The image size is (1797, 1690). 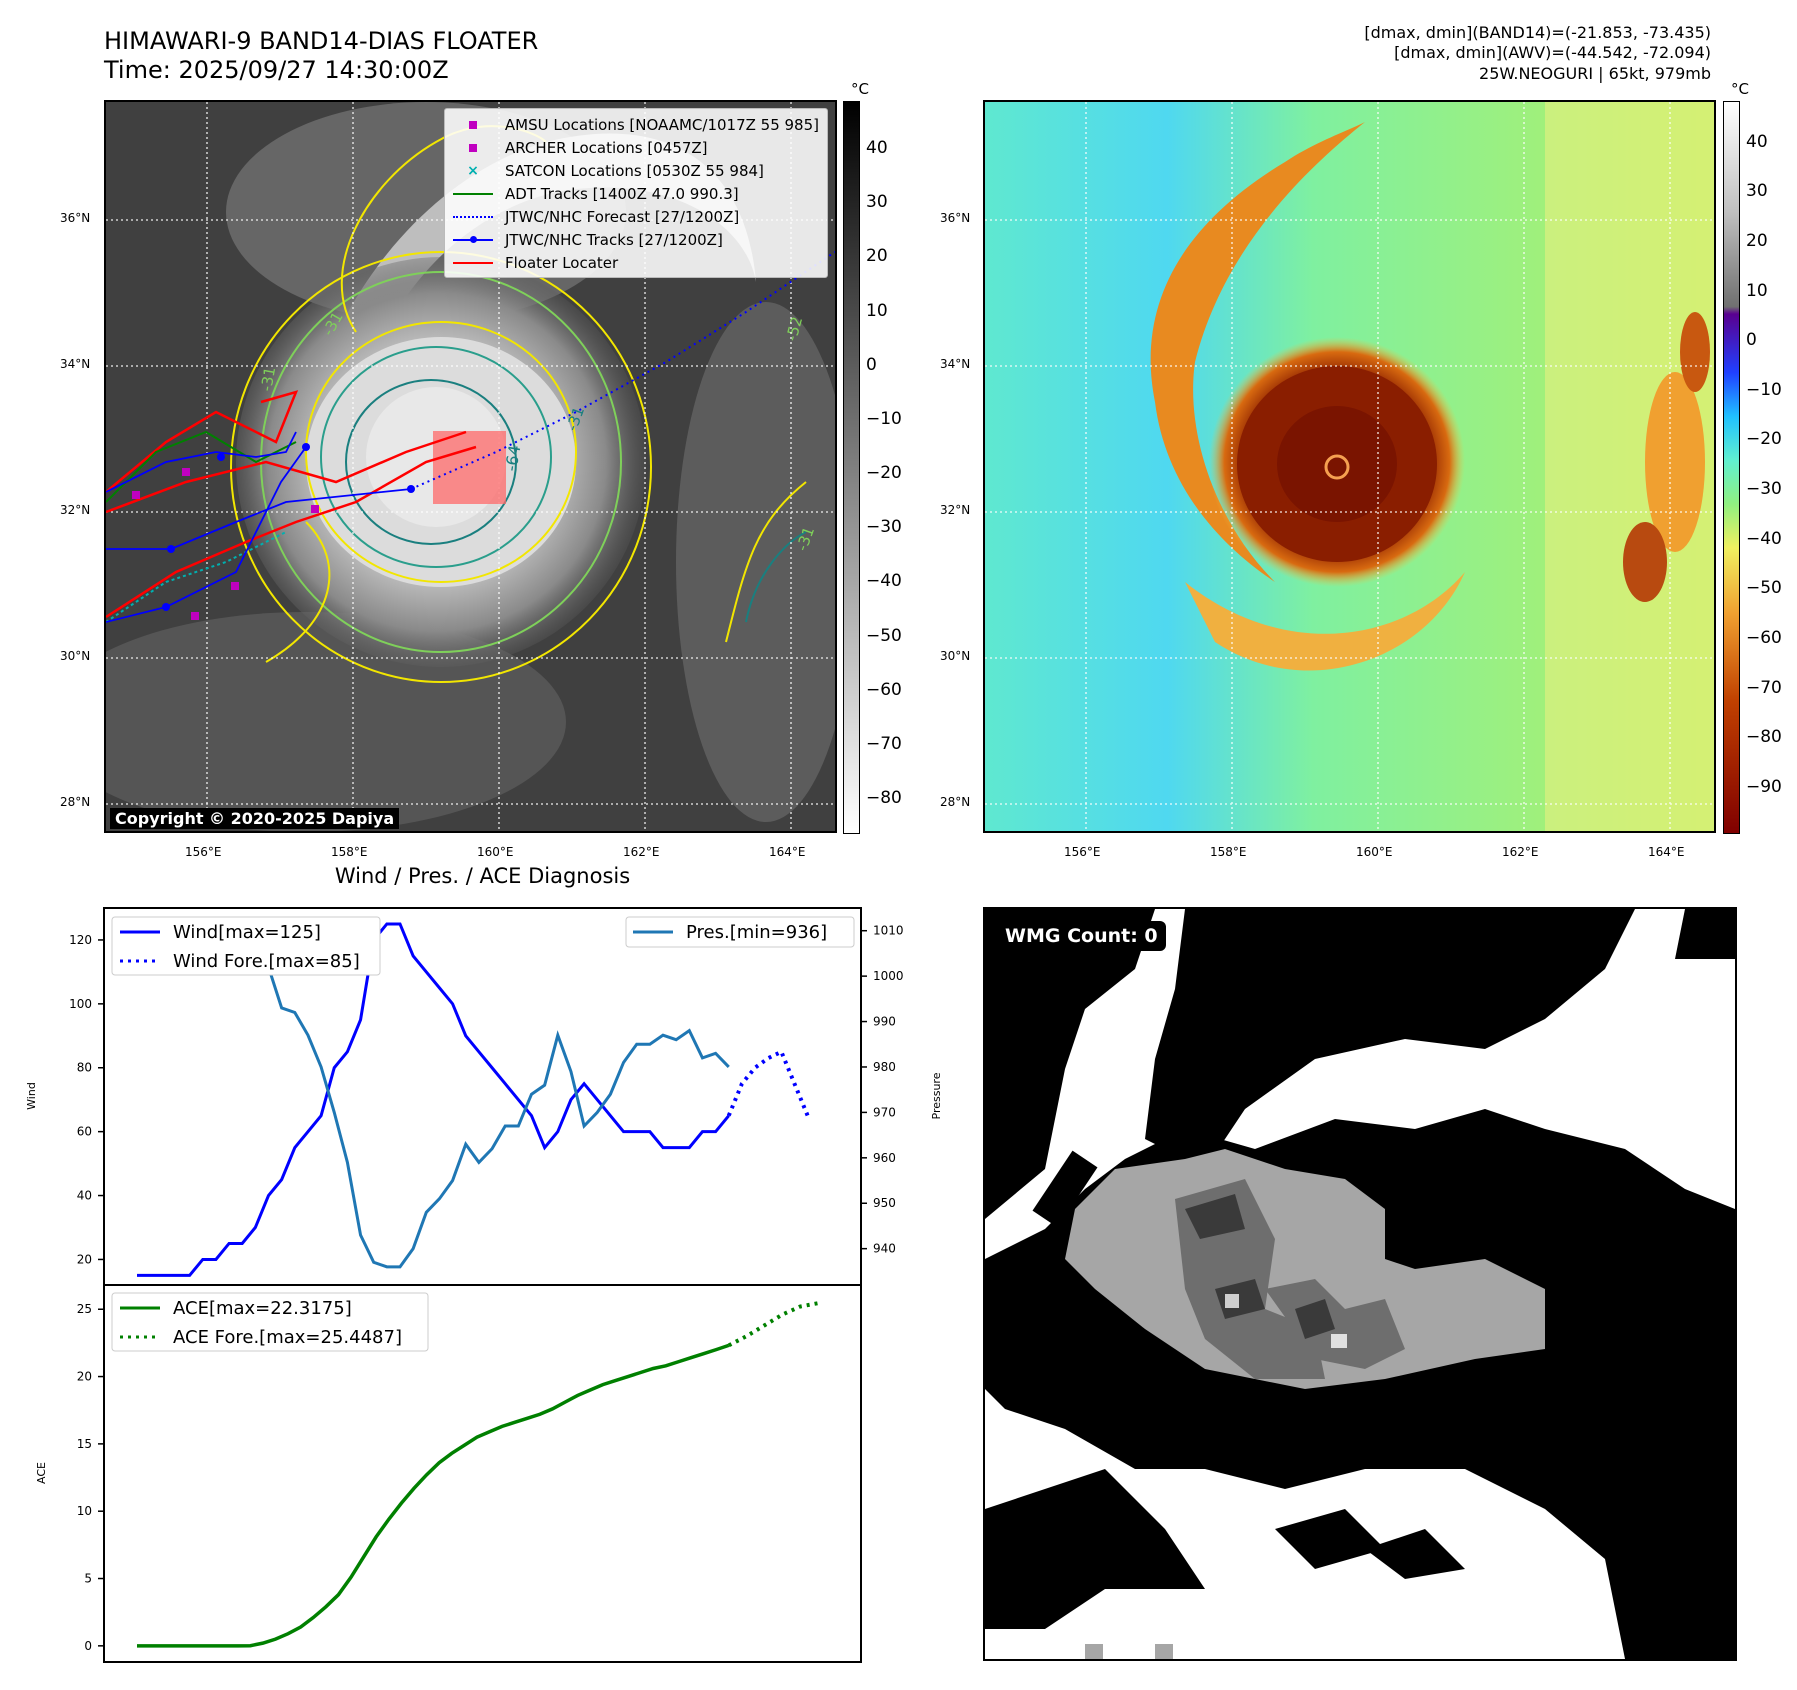 What do you see at coordinates (473, 217) in the screenshot?
I see `dotted-line-icon` at bounding box center [473, 217].